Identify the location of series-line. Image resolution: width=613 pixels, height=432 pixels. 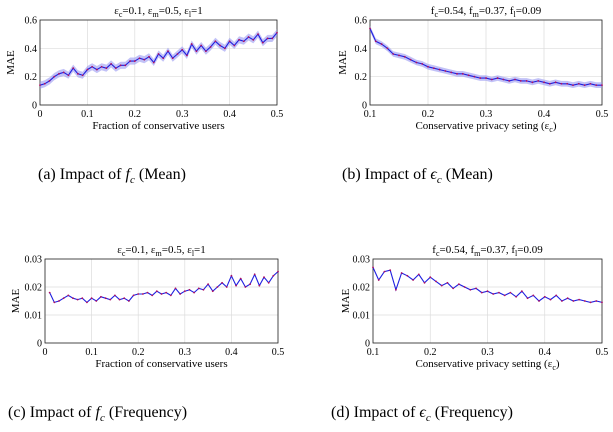
(158, 59).